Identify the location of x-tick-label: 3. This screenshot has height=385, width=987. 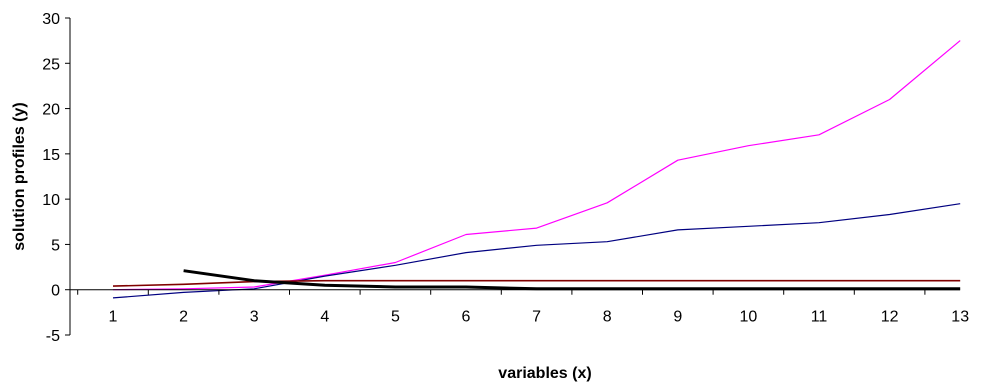
(254, 317).